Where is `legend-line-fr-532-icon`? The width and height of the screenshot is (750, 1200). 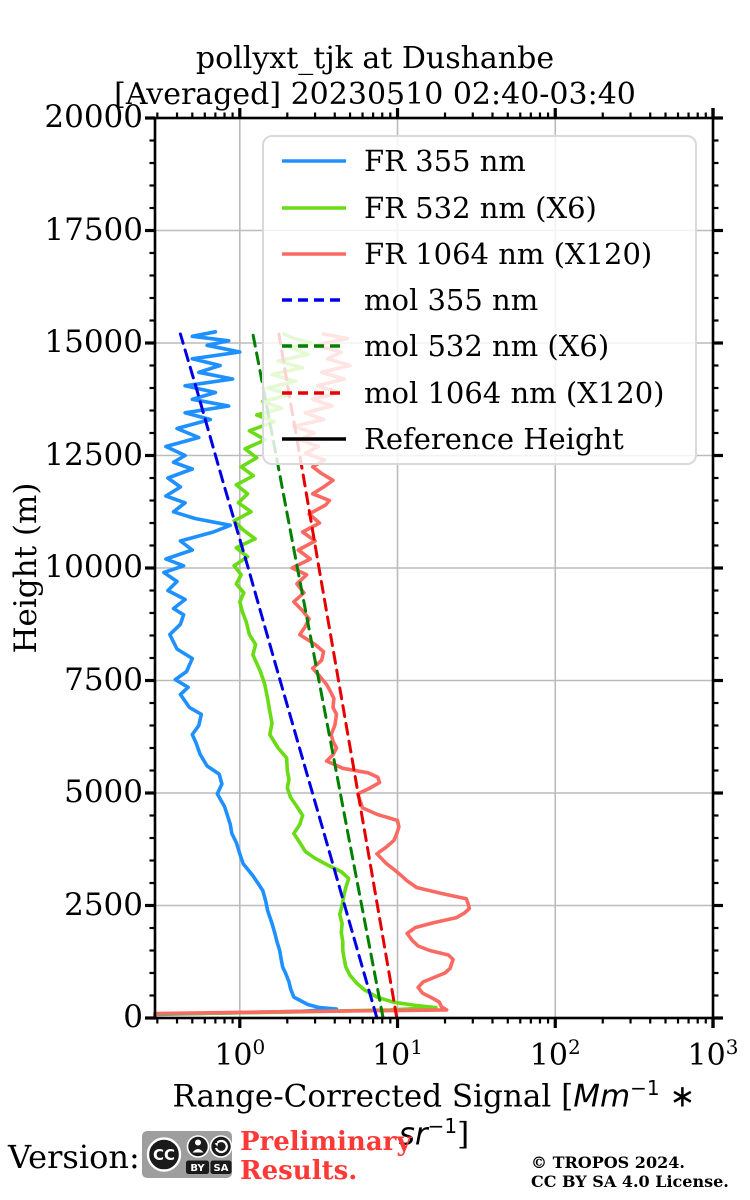
legend-line-fr-532-icon is located at coordinates (314, 207).